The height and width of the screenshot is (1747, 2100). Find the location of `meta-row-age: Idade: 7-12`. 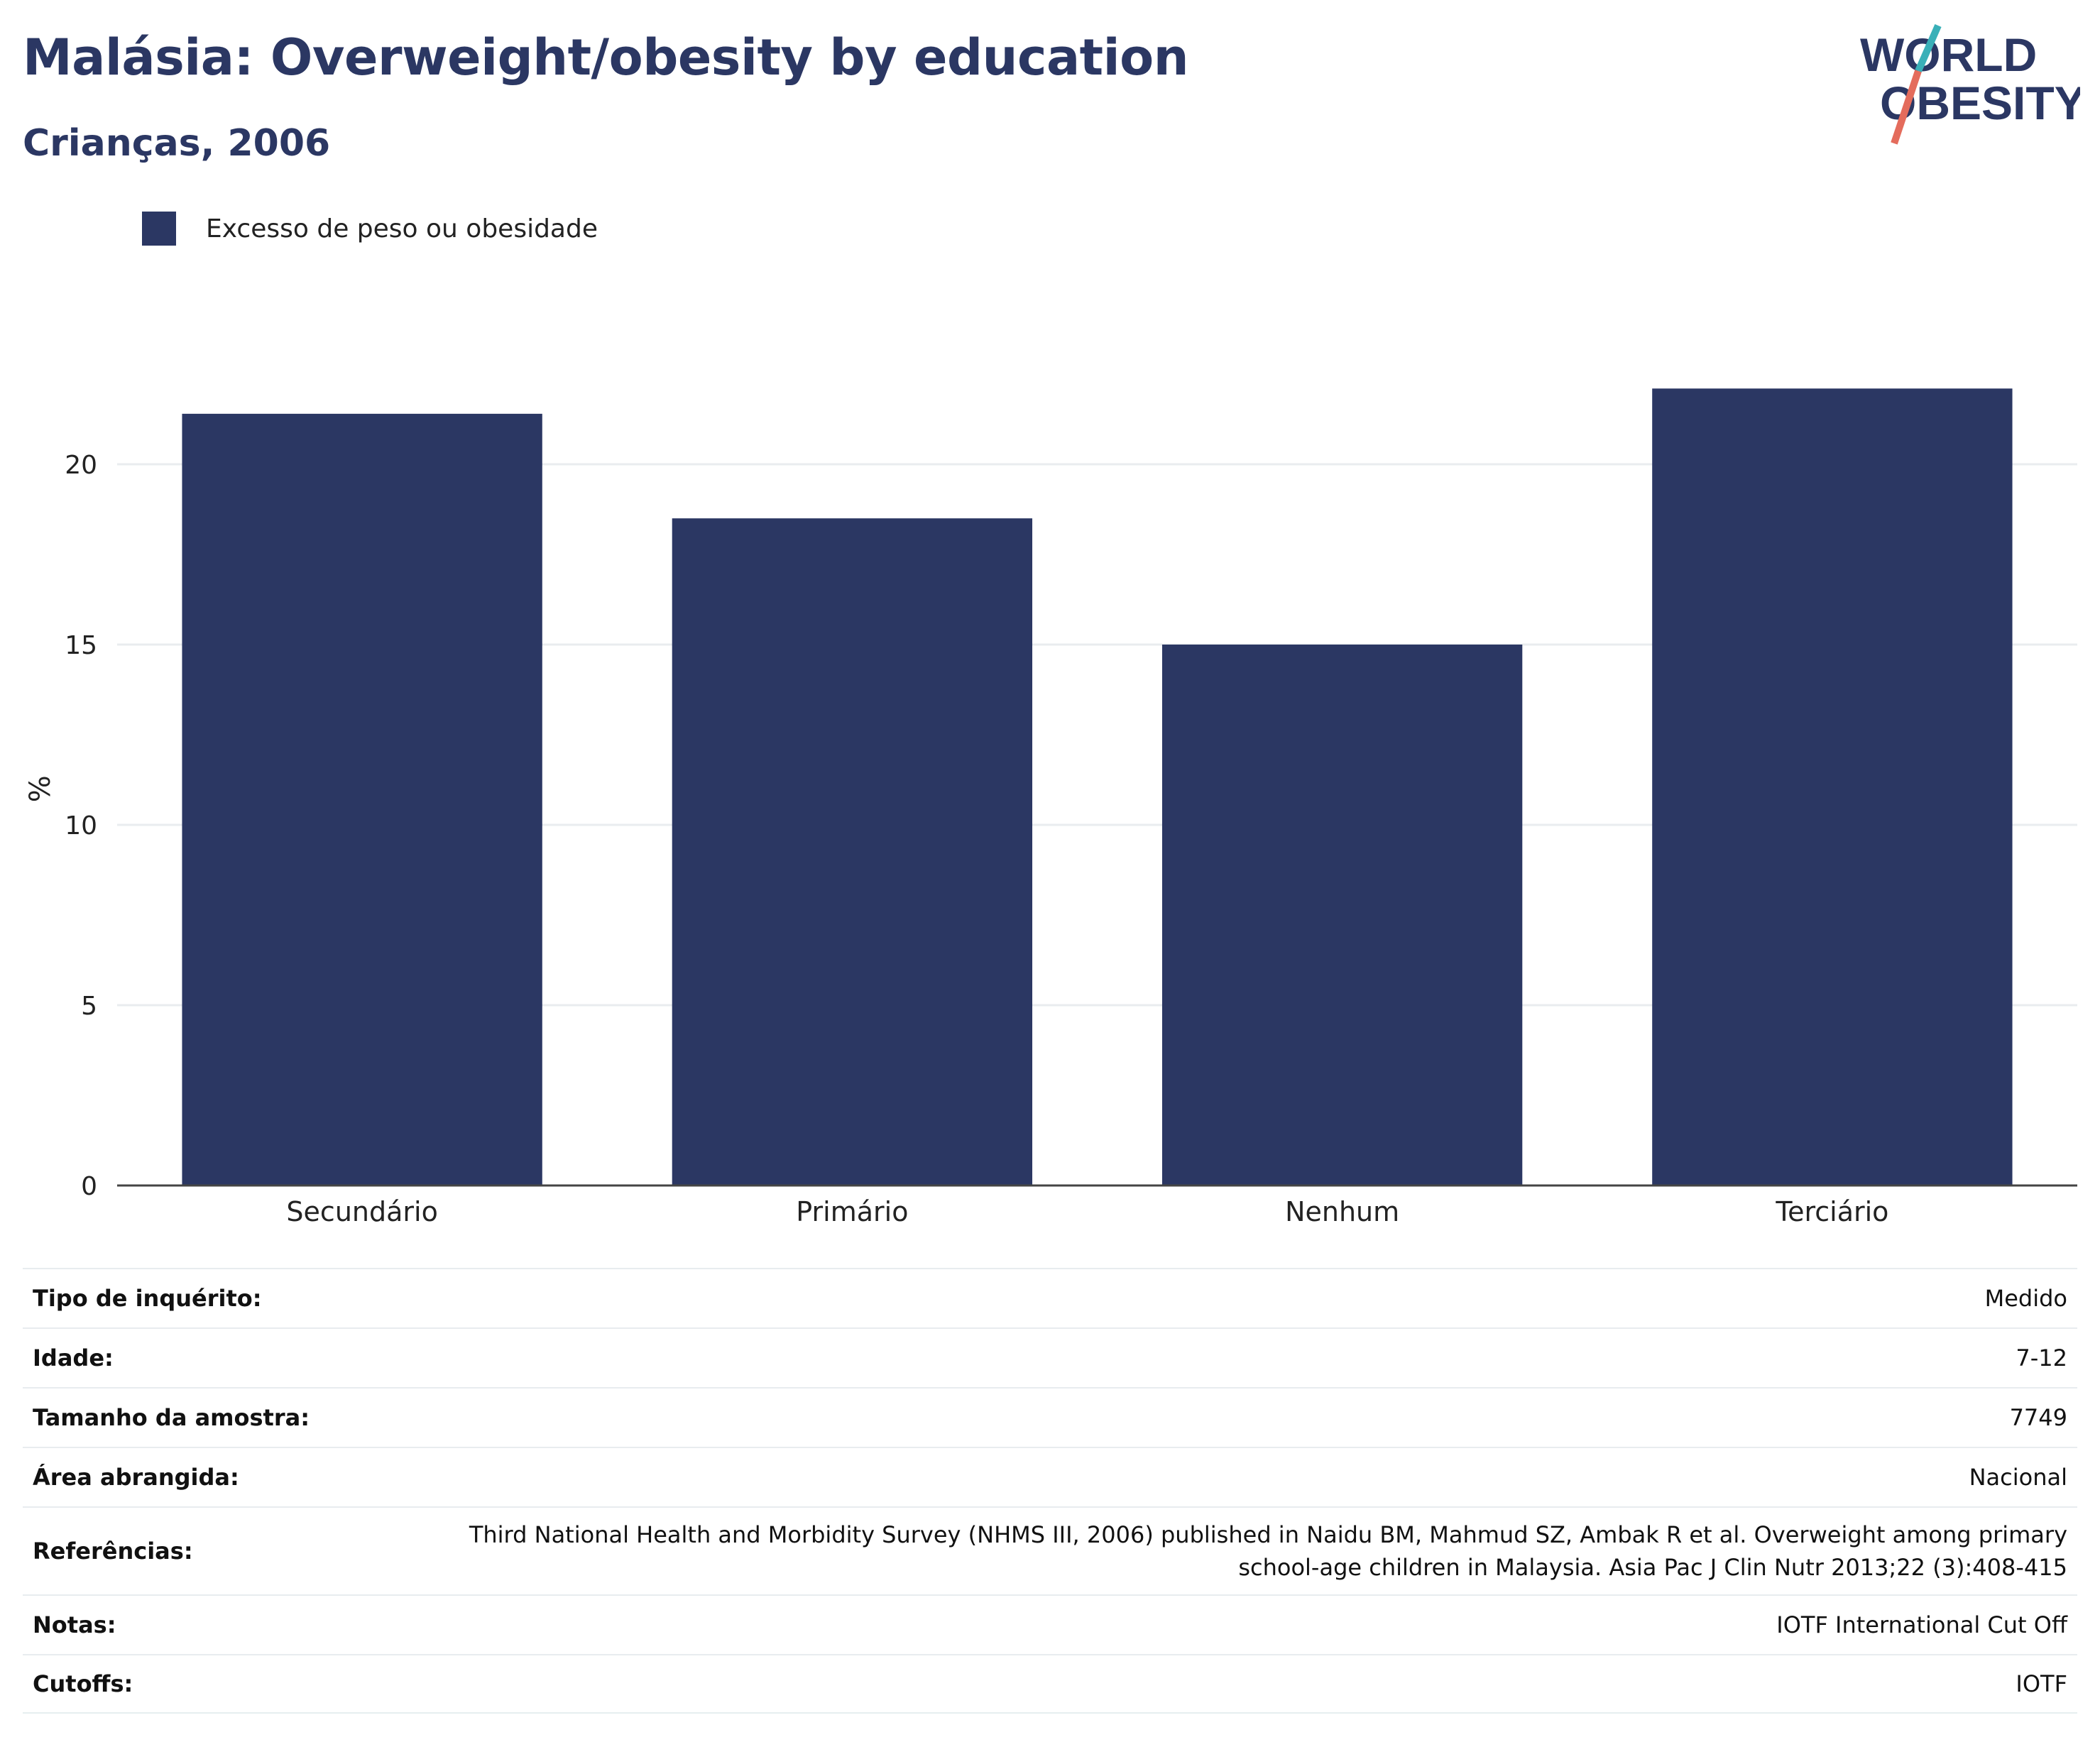

meta-row-age: Idade: 7-12 is located at coordinates (1050, 1357).